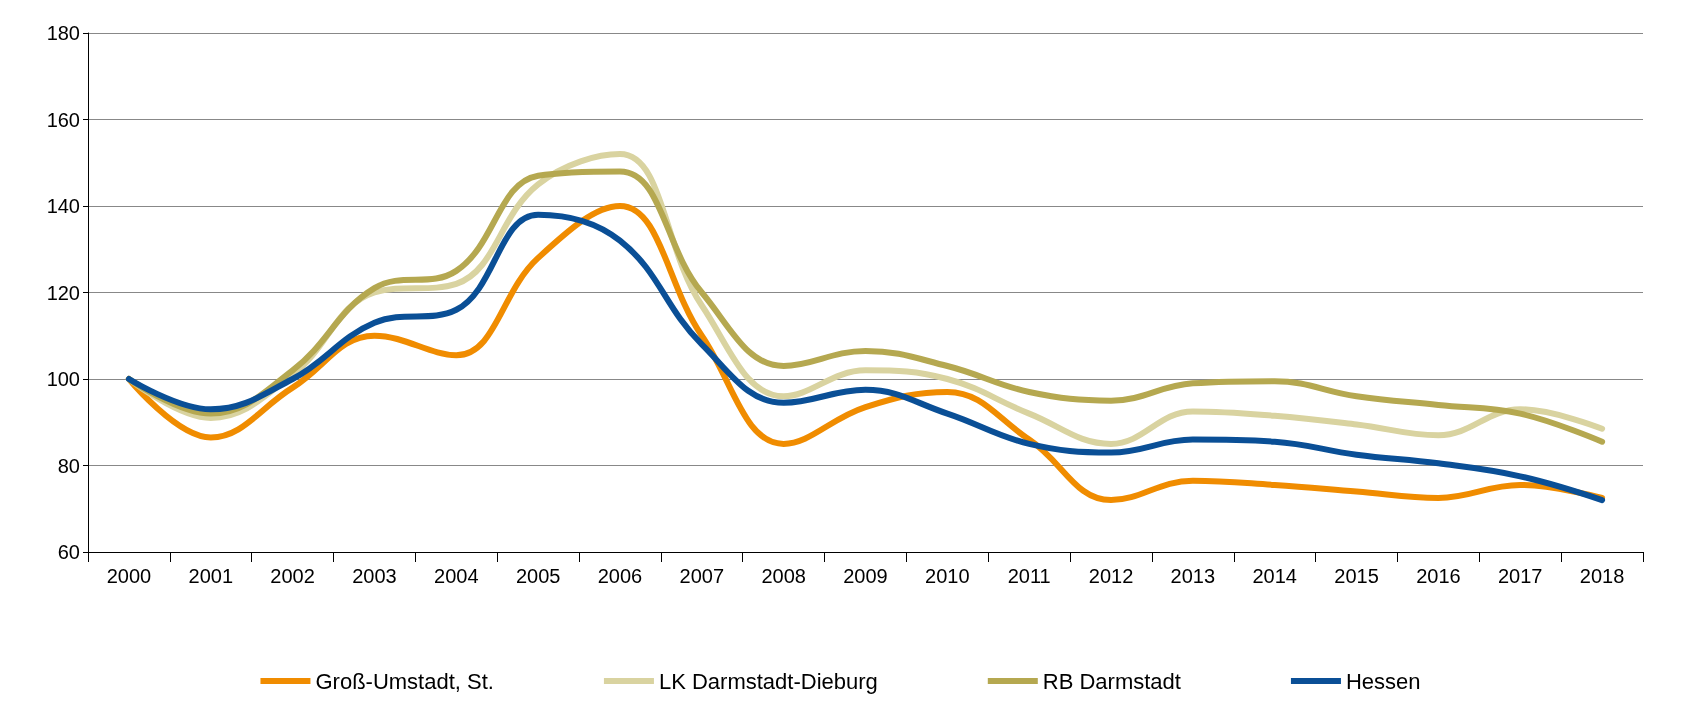 This screenshot has width=1685, height=714. What do you see at coordinates (63, 33) in the screenshot?
I see `y-tick-label: 180` at bounding box center [63, 33].